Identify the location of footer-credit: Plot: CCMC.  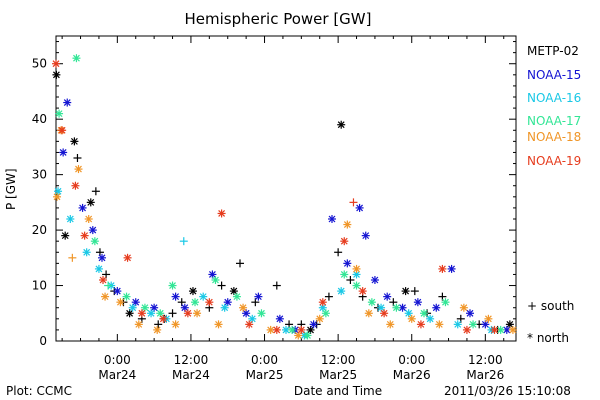
(39, 391).